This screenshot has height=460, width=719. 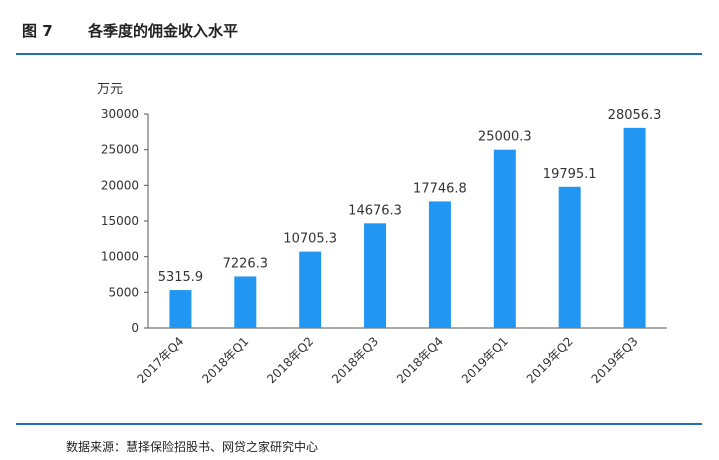 What do you see at coordinates (550, 360) in the screenshot?
I see `x-tick-label: 2019年Q2` at bounding box center [550, 360].